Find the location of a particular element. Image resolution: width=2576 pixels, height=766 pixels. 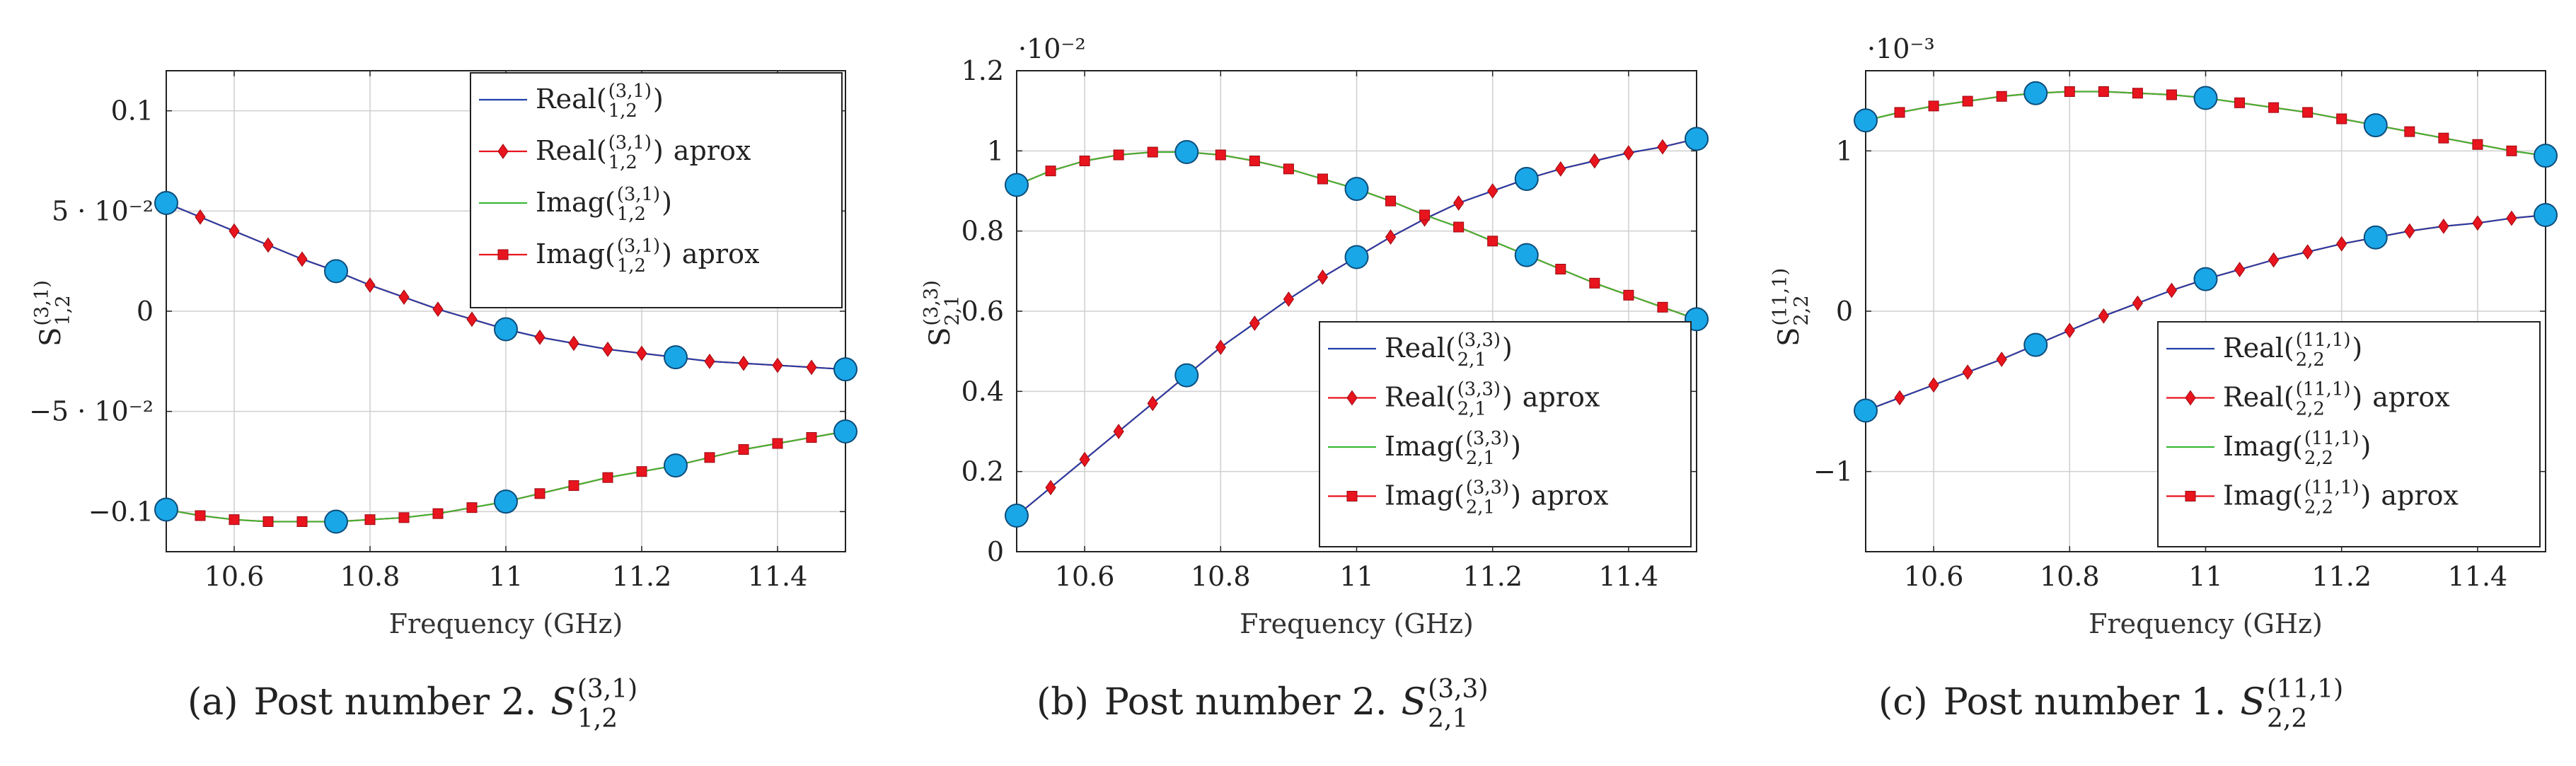

label-sup: (3,3) is located at coordinates (1479, 340).